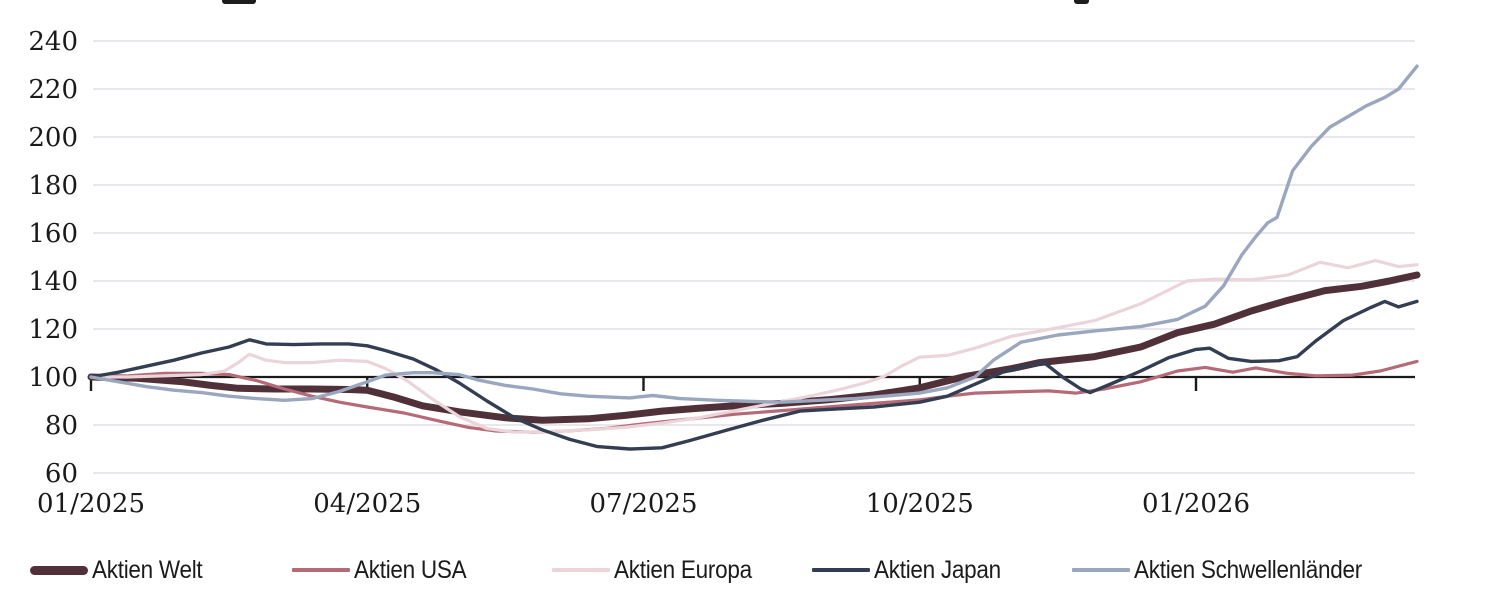  I want to click on series-line-aktien-usa, so click(754, 396).